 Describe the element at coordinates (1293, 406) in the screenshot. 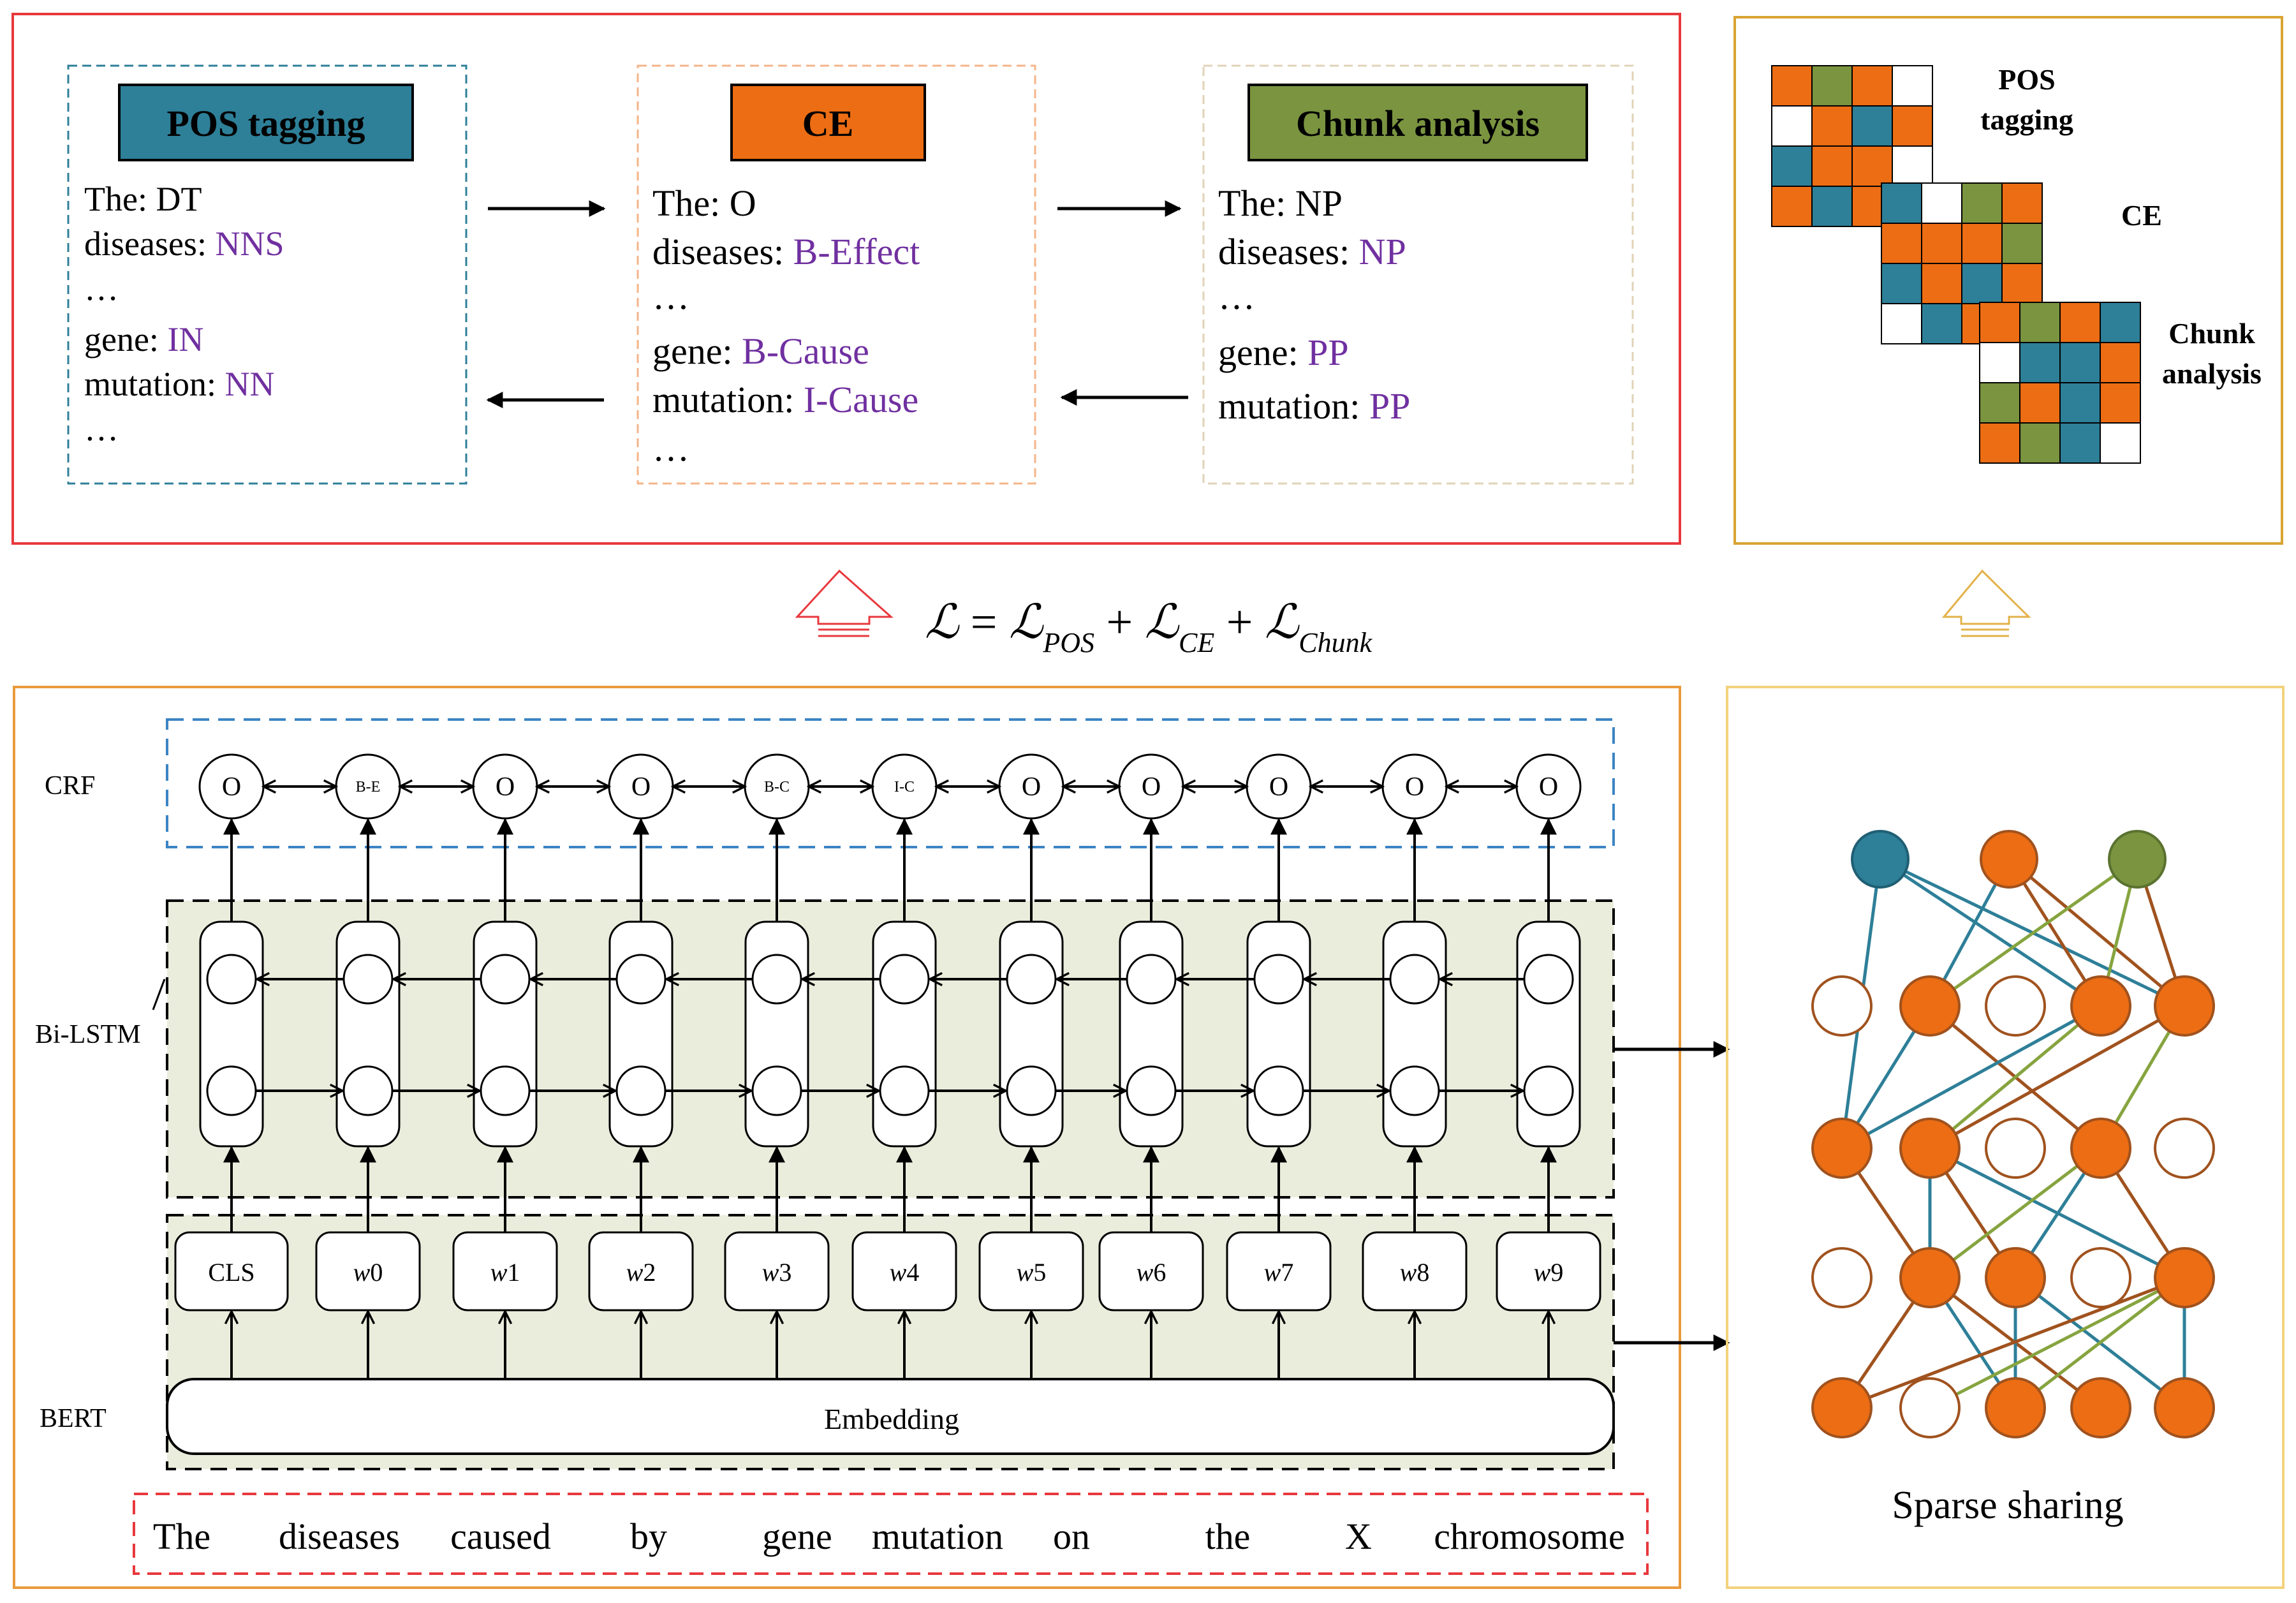

I see `chunk-line-word: mutation:` at that location.